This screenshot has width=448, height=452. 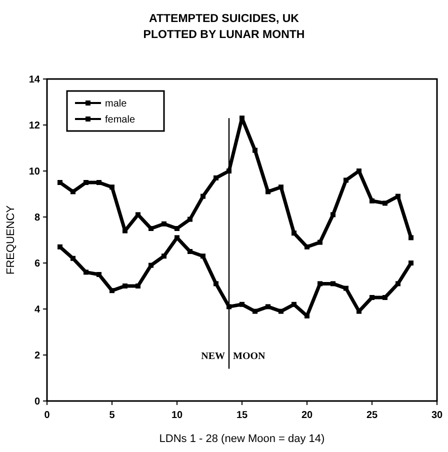 I want to click on legend-label: female, so click(x=120, y=120).